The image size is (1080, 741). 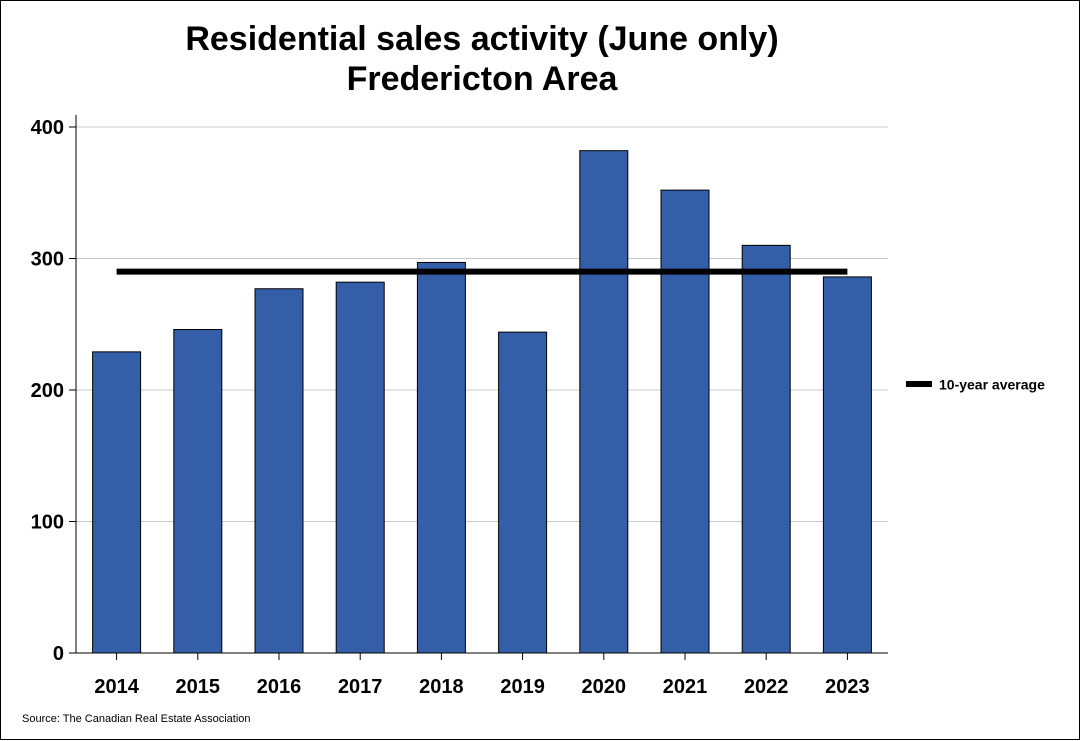 What do you see at coordinates (522, 687) in the screenshot?
I see `x-tick-label: 2019` at bounding box center [522, 687].